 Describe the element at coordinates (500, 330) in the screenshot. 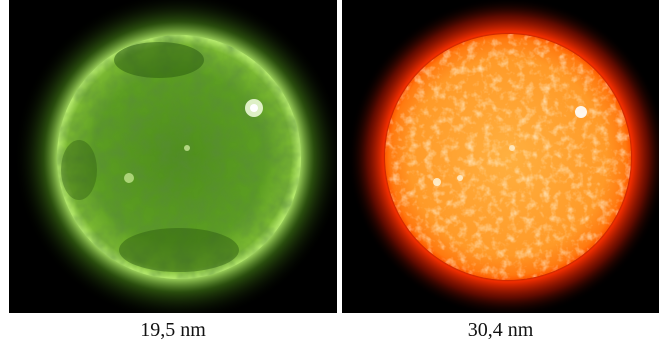

I see `caption-304nm: 30,4 nm` at that location.